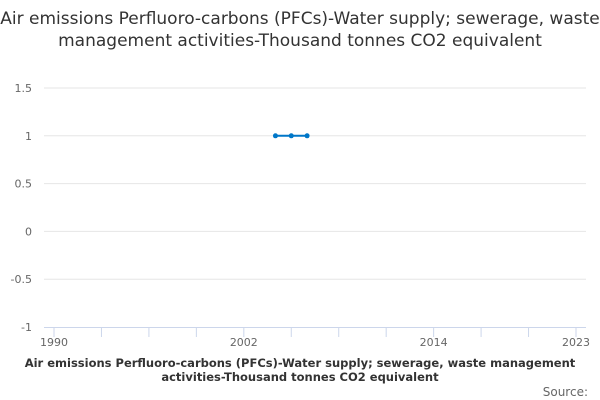 This screenshot has height=400, width=600. Describe the element at coordinates (28, 136) in the screenshot. I see `y-tick-label: 1` at that location.